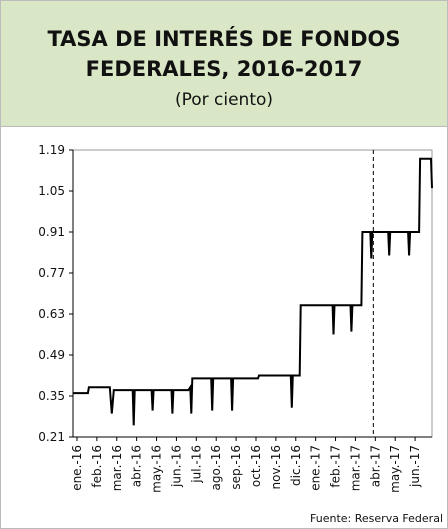 The height and width of the screenshot is (529, 448). I want to click on y-tick-label: 0.91, so click(51, 232).